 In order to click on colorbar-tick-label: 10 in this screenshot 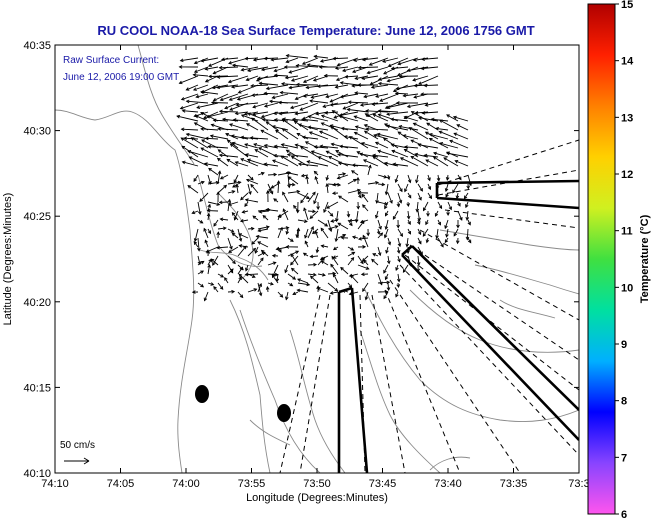, I will do `click(627, 288)`.